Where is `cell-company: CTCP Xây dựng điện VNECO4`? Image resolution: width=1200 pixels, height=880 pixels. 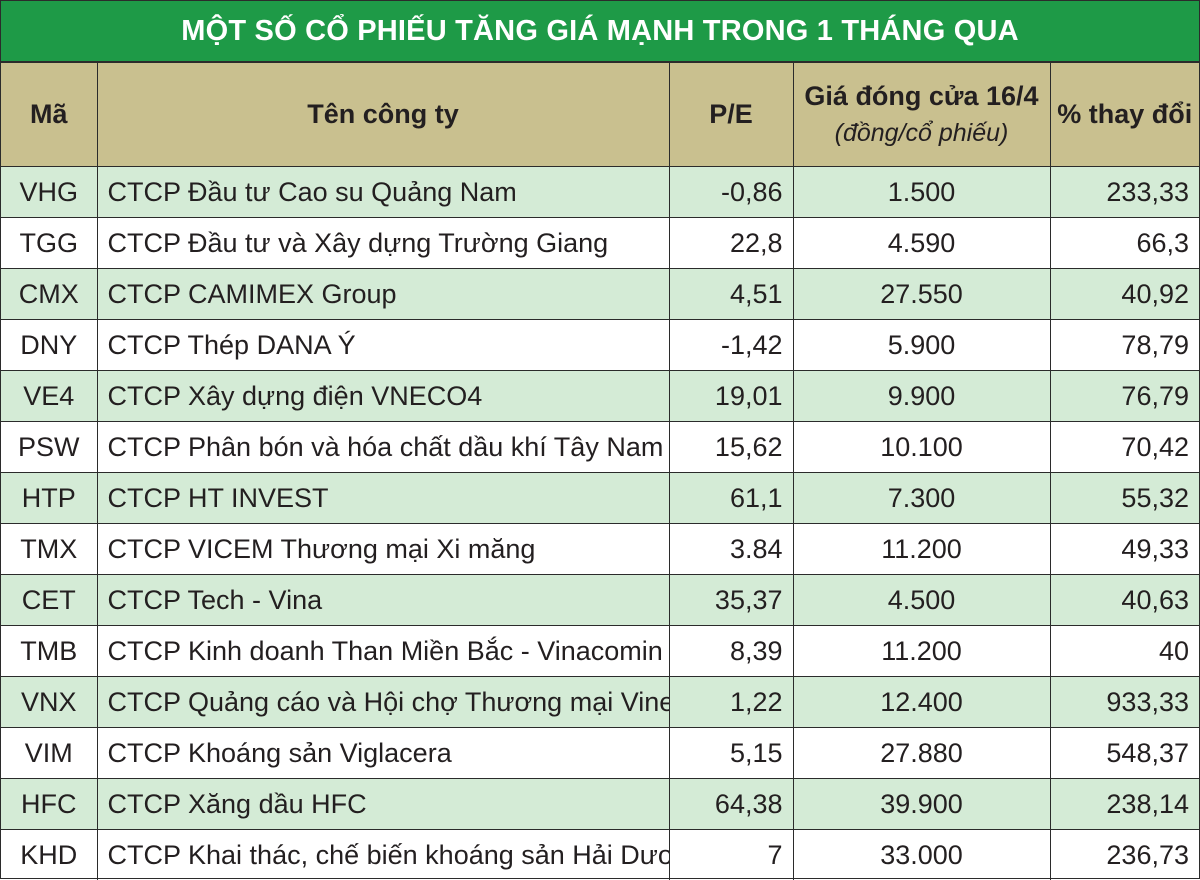
cell-company: CTCP Xây dựng điện VNECO4 is located at coordinates (383, 396).